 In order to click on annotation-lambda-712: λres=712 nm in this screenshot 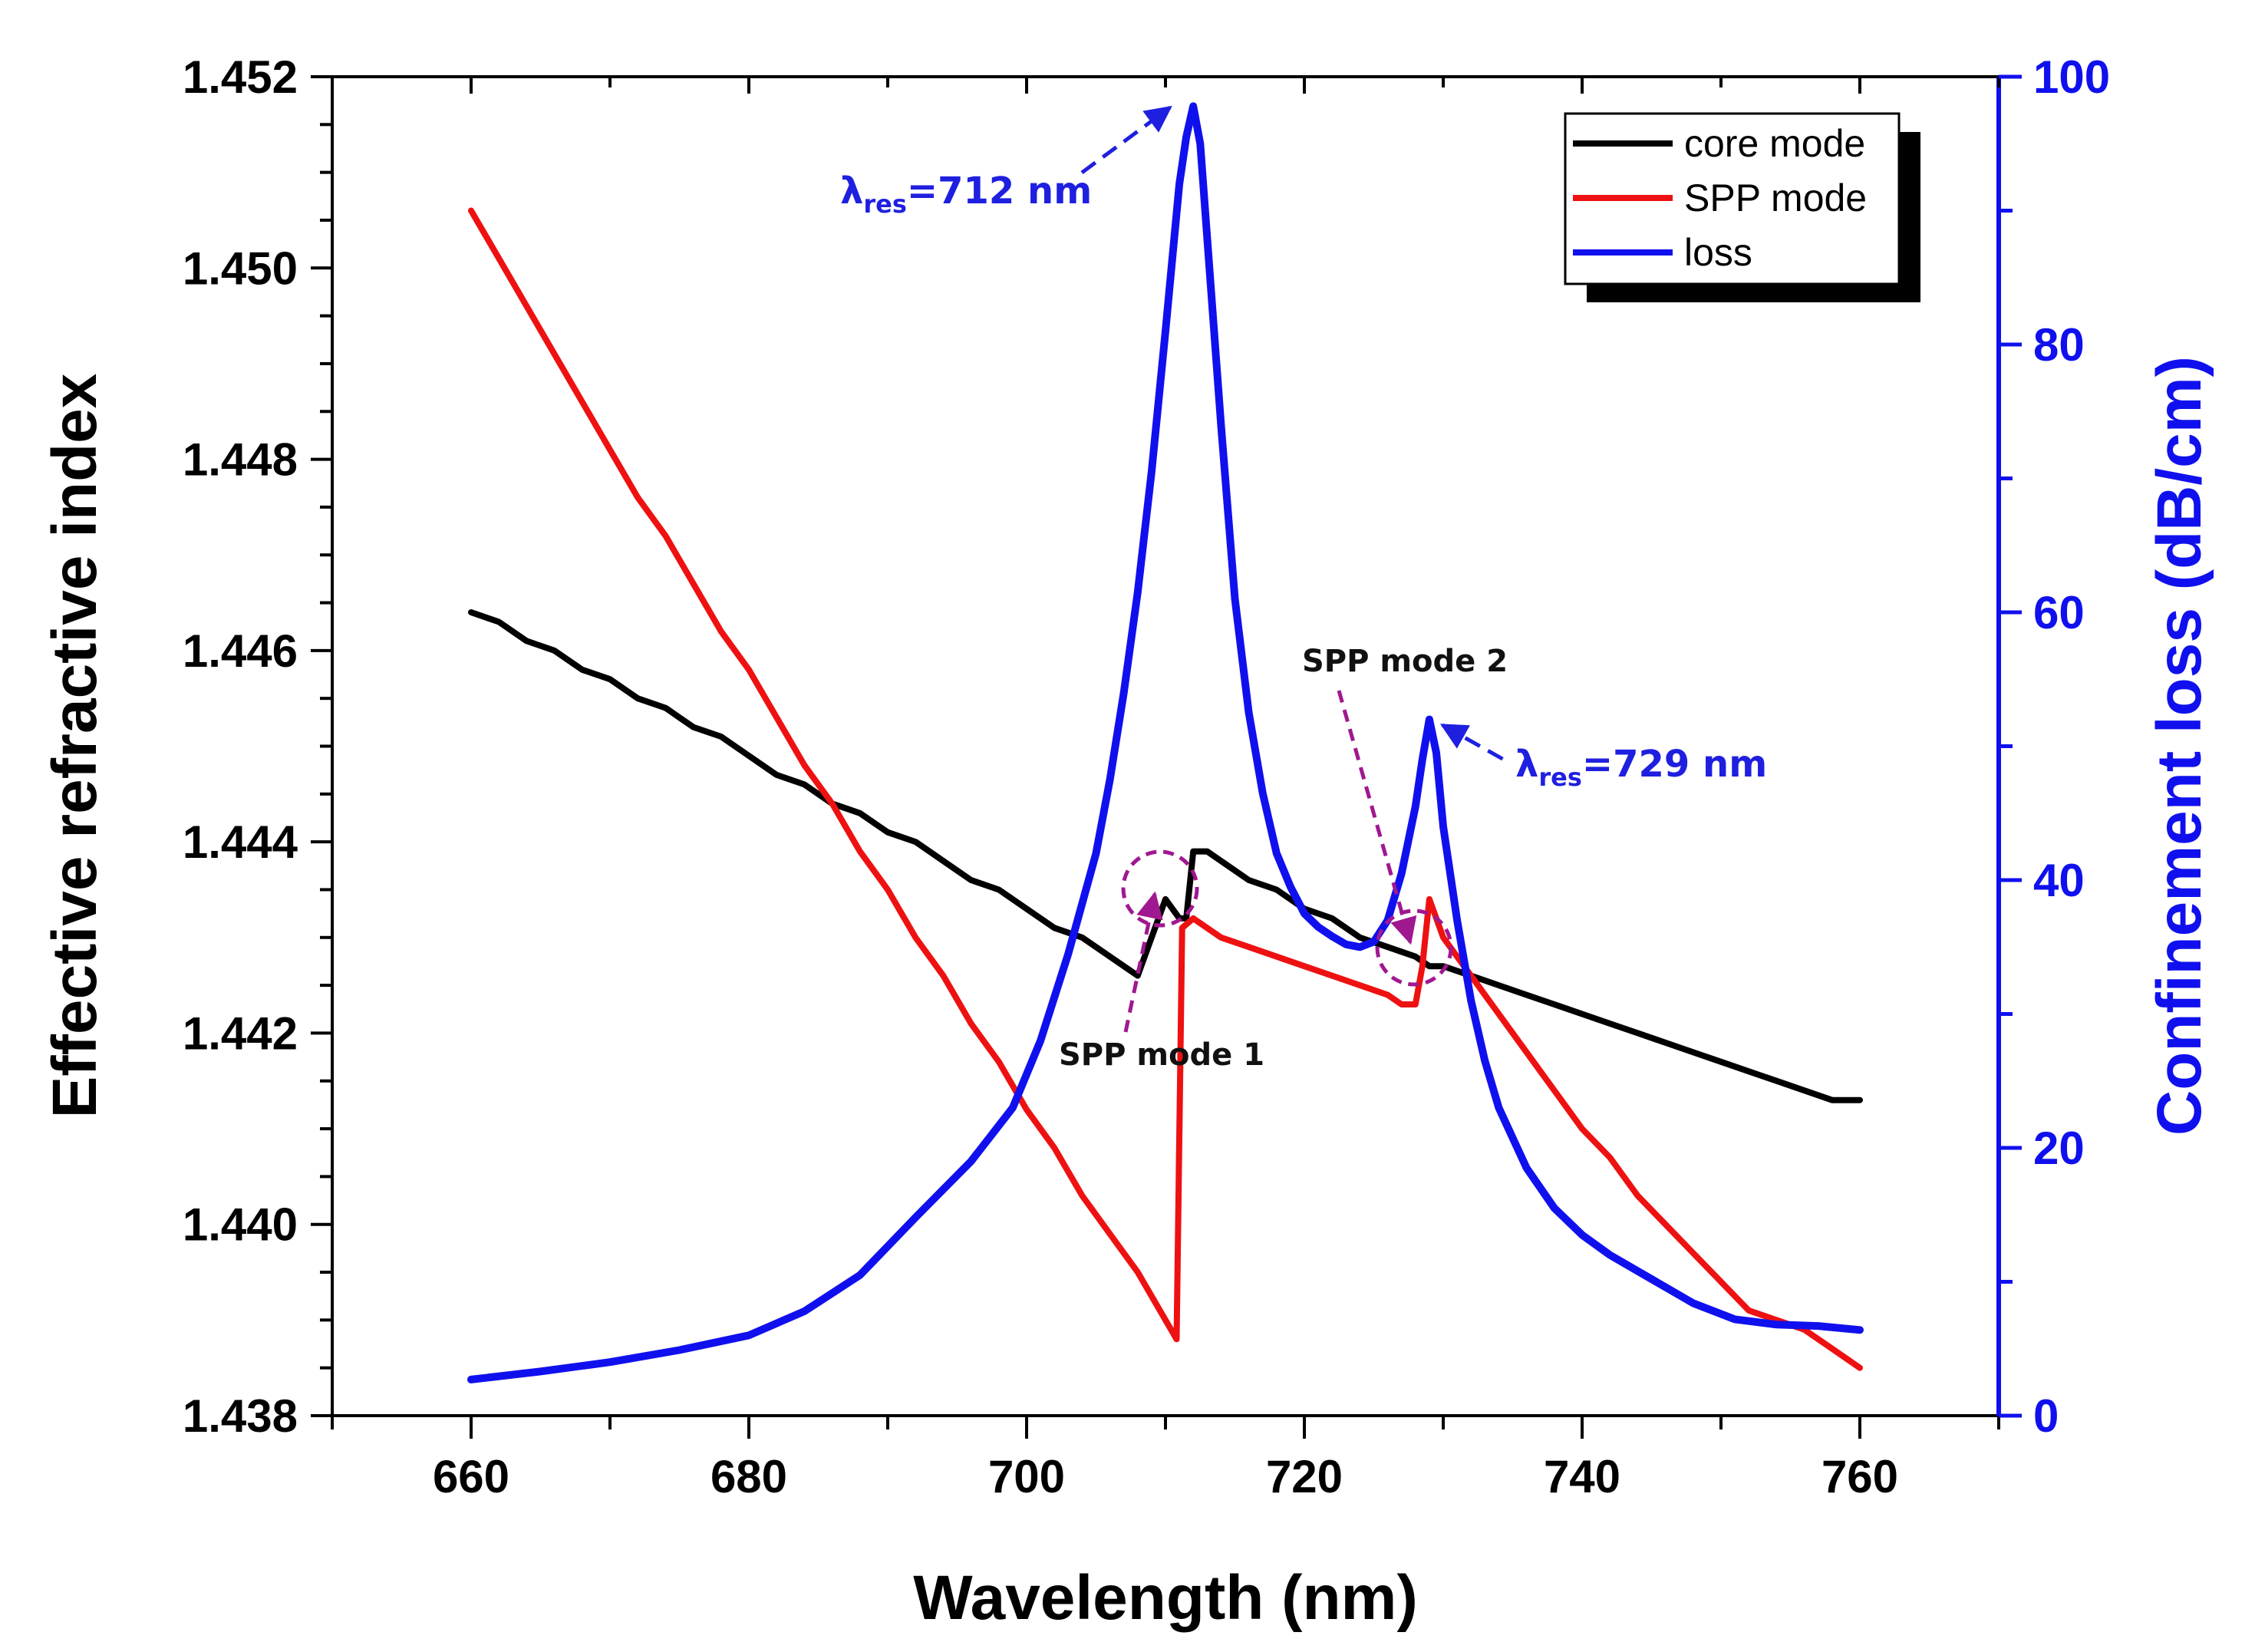, I will do `click(966, 194)`.